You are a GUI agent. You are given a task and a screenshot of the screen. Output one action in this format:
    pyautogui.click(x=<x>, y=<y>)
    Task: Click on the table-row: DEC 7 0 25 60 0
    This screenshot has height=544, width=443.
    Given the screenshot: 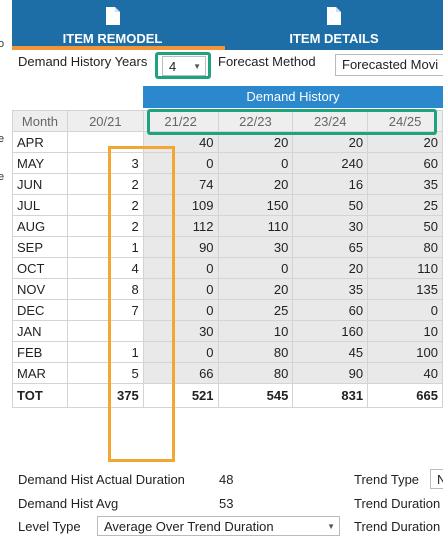 What is the action you would take?
    pyautogui.click(x=227, y=310)
    